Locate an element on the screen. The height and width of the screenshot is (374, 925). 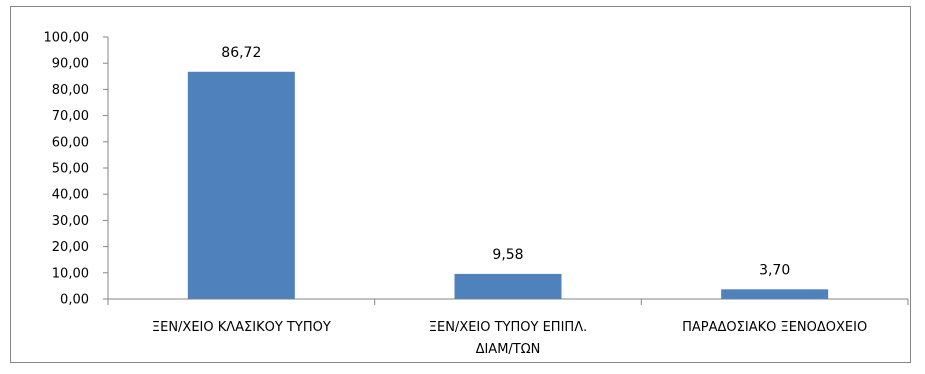
y-tick-label: 80,00 is located at coordinates (70, 90).